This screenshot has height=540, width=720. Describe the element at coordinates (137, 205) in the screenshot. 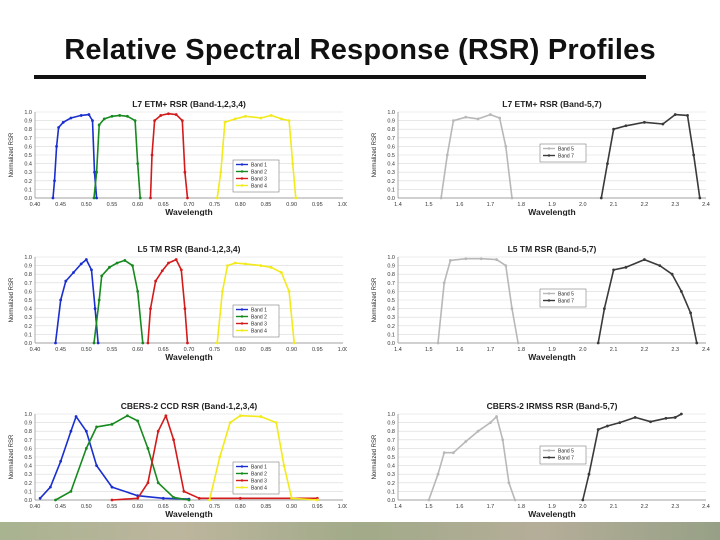

I see `x-tick-label: 0.60` at that location.